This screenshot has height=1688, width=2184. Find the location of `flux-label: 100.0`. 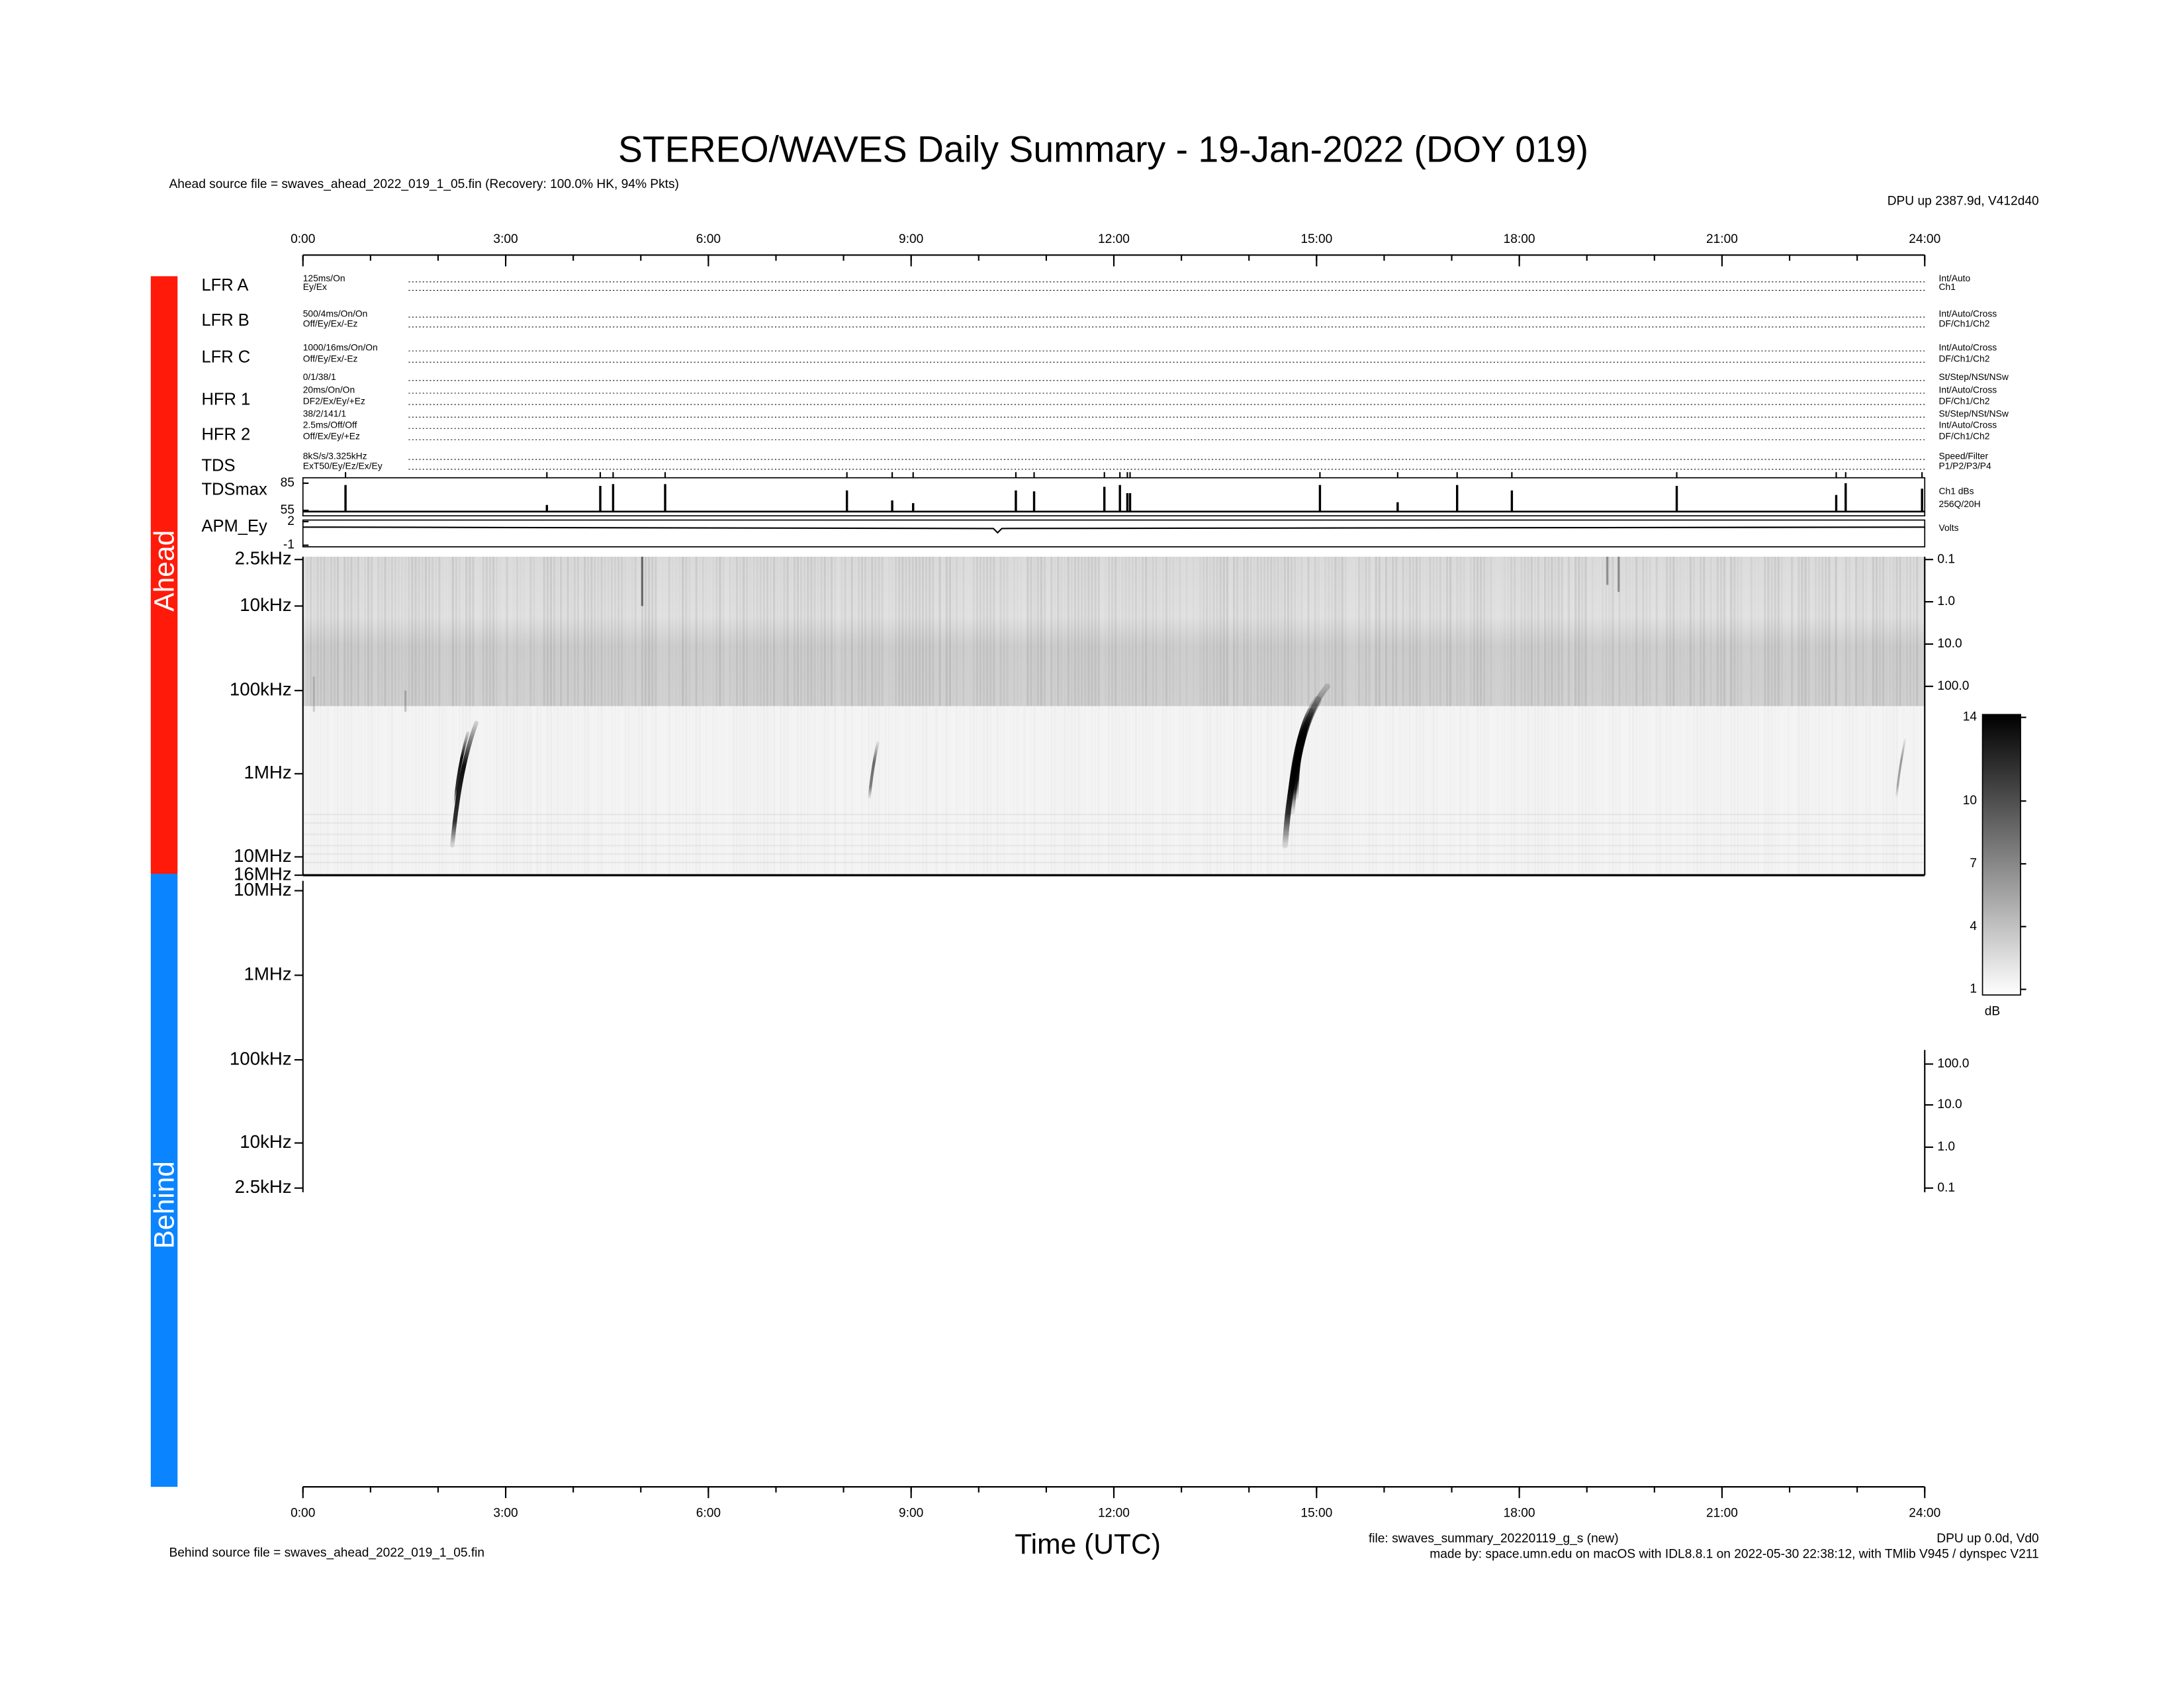

flux-label: 100.0 is located at coordinates (1953, 686).